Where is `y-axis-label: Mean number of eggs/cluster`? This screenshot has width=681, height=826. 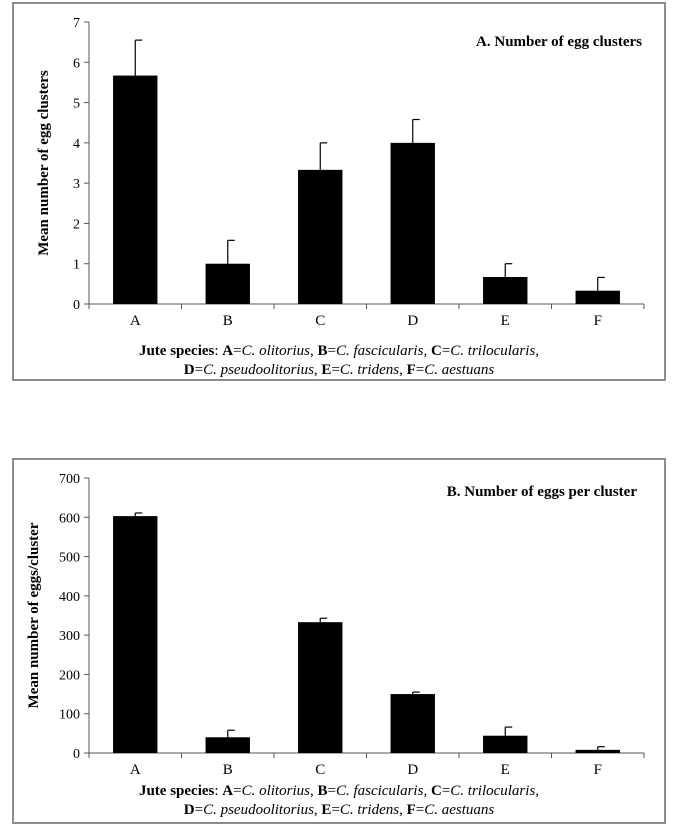
y-axis-label: Mean number of eggs/cluster is located at coordinates (34, 615).